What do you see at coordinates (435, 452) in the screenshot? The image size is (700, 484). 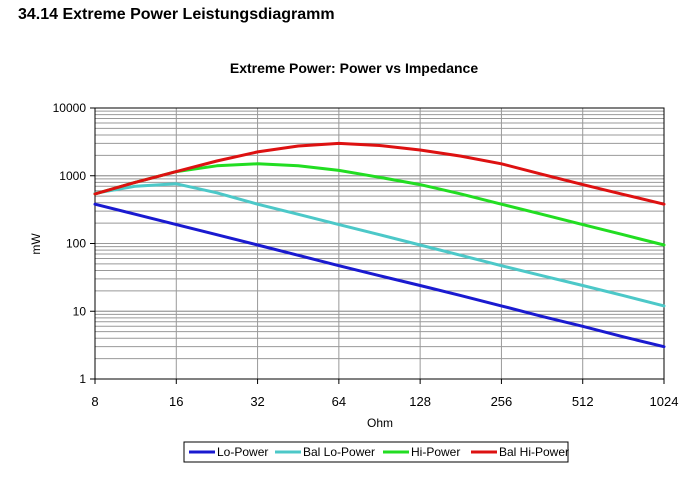 I see `legend-label: Hi-Power` at bounding box center [435, 452].